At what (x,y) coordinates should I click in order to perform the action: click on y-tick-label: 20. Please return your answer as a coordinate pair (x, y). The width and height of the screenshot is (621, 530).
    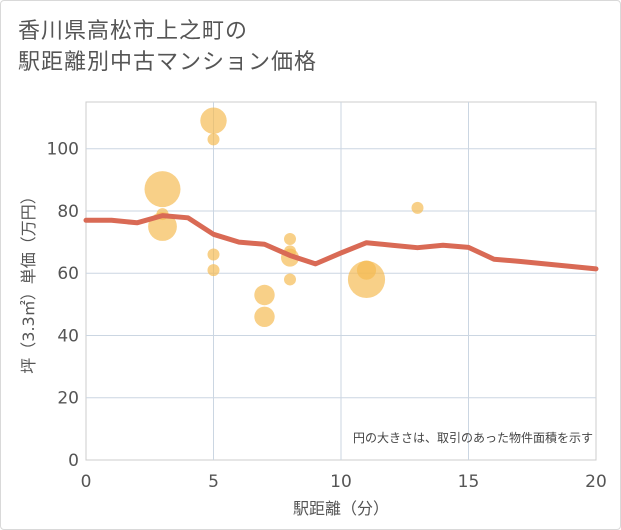
    Looking at the image, I should click on (68, 399).